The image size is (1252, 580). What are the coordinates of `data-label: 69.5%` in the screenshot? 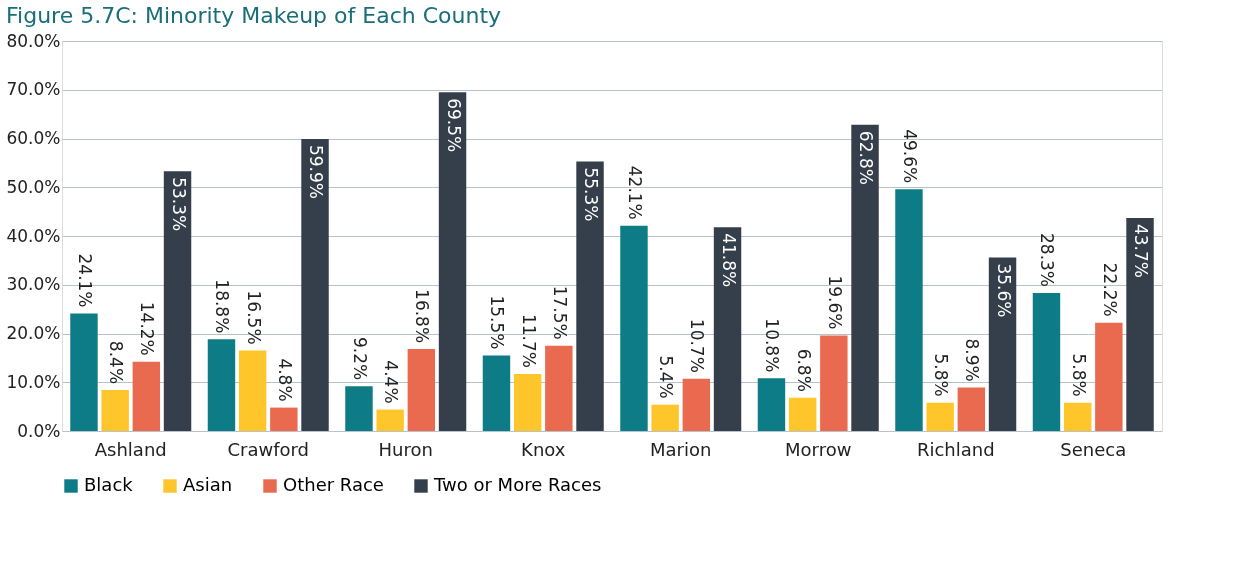 It's located at (453, 125).